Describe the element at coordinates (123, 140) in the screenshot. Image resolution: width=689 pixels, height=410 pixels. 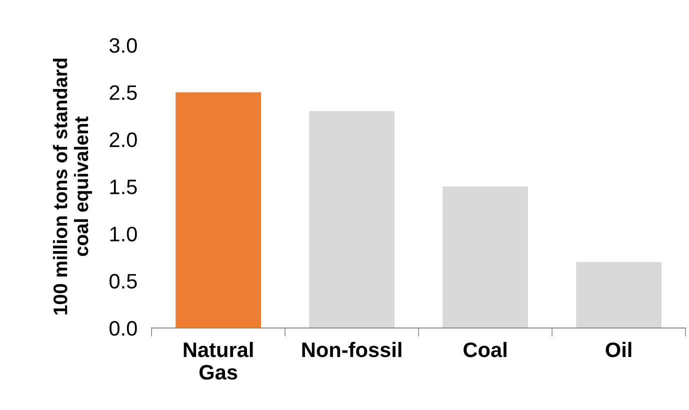
I see `y-tick-label: 2.0` at that location.